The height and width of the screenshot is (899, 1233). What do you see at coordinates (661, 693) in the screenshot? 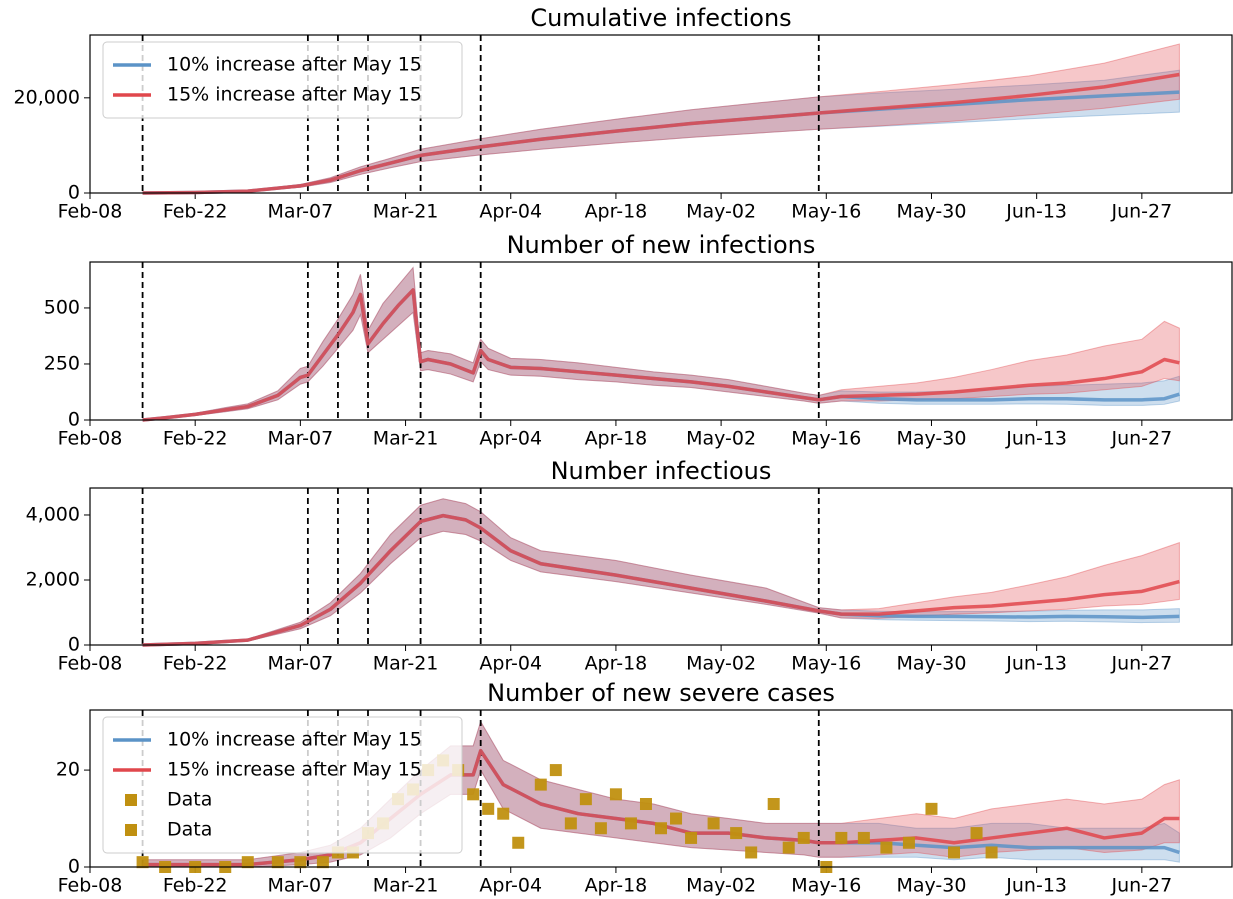
I see `panel-title: Number of new severe cases` at bounding box center [661, 693].